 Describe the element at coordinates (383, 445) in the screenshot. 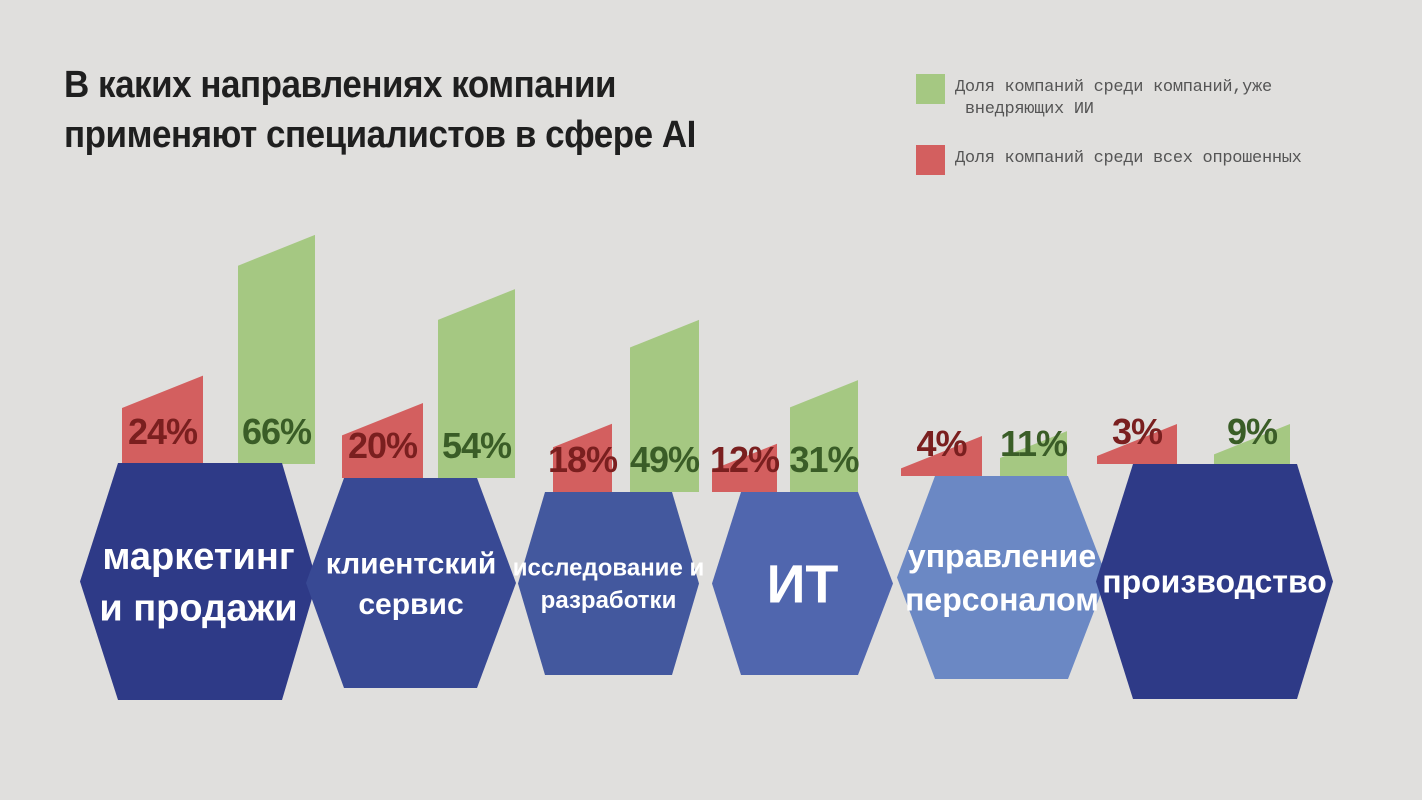

I see `bar-label-red-2: 20%` at that location.